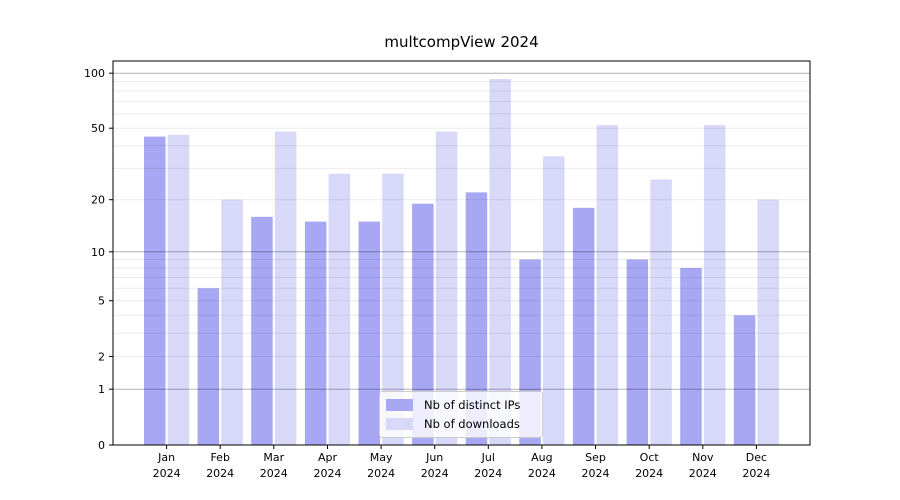 This screenshot has width=900, height=500. What do you see at coordinates (273, 457) in the screenshot?
I see `x-tick-label-month-mar: Mar` at bounding box center [273, 457].